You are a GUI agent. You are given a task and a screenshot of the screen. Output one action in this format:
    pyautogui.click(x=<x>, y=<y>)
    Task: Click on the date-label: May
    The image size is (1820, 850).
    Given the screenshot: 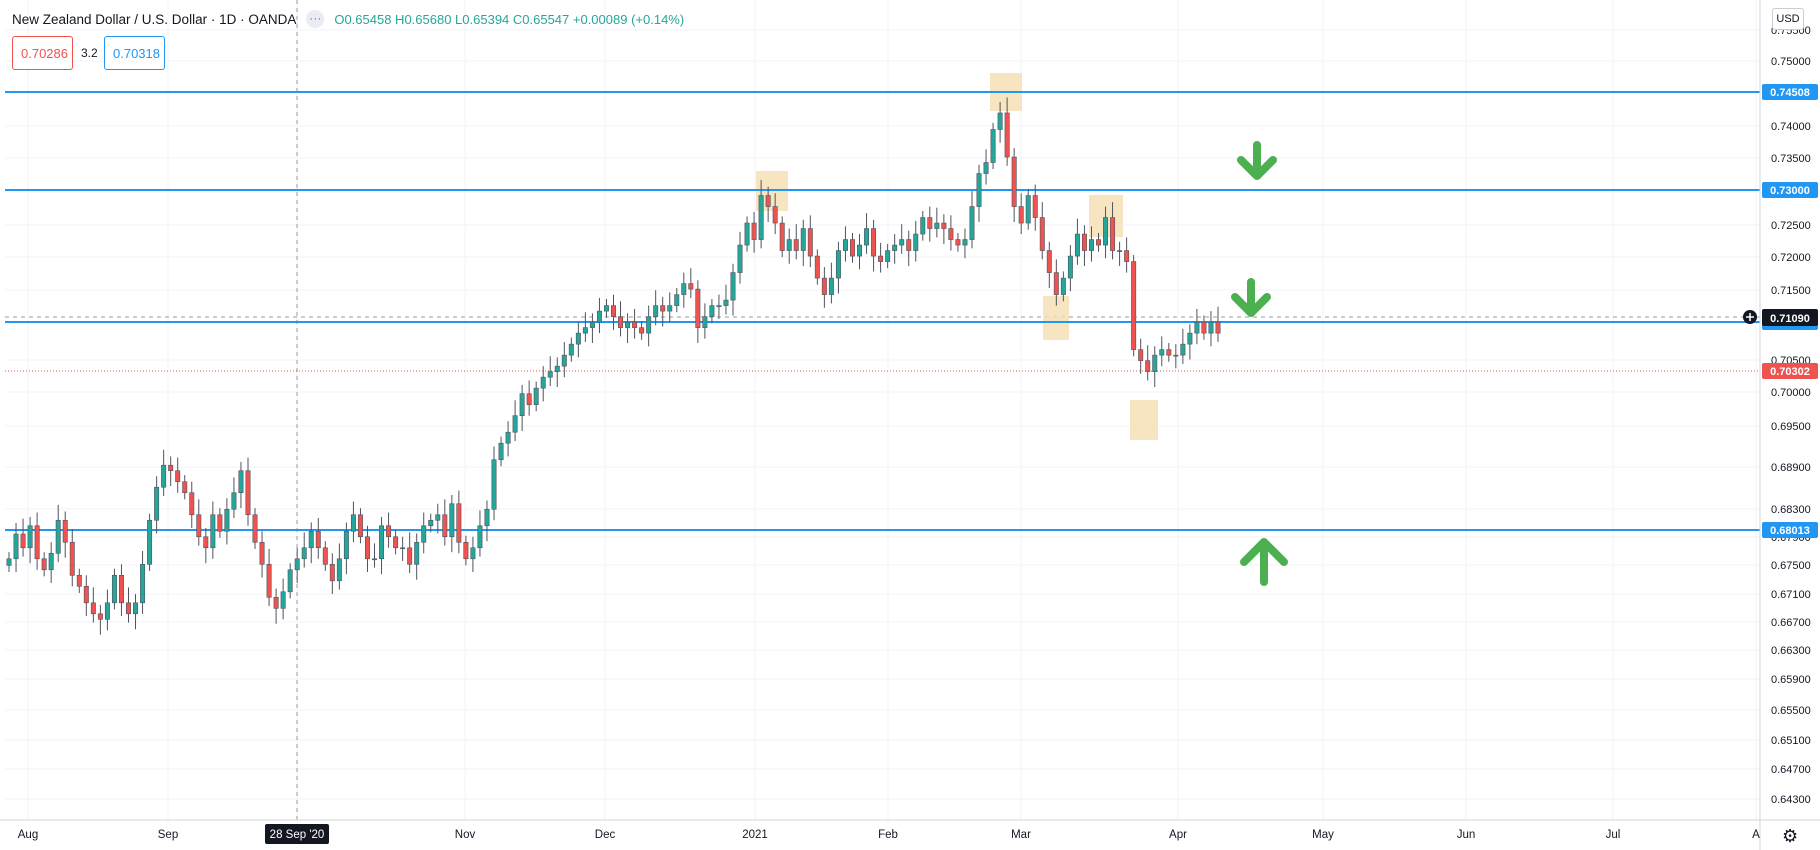 What is the action you would take?
    pyautogui.click(x=1323, y=835)
    